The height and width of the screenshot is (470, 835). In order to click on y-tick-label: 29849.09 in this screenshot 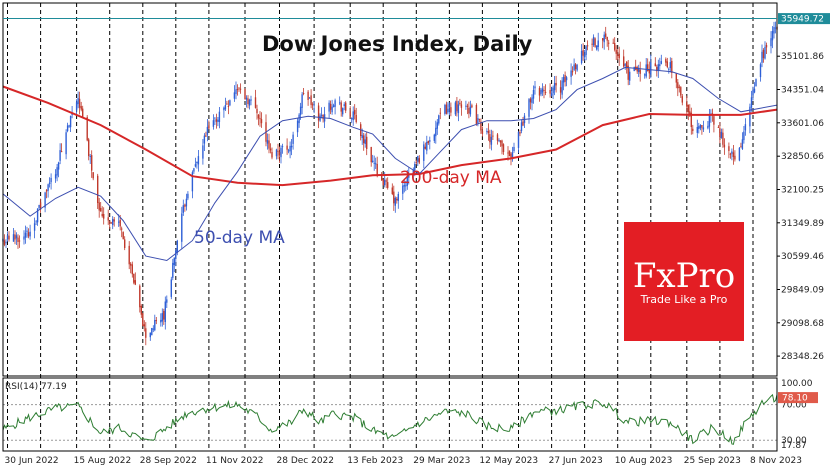, I will do `click(802, 291)`.